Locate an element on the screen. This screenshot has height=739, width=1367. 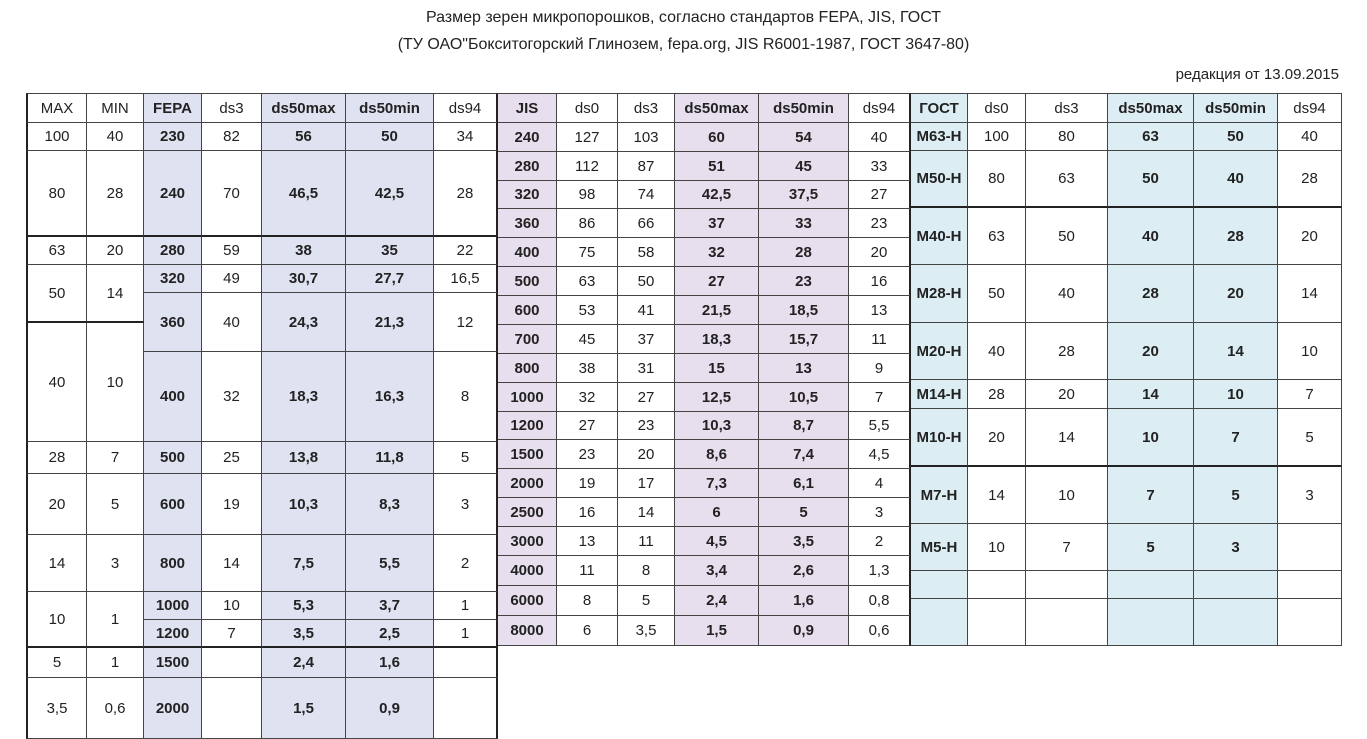
gost-ds3: 40 is located at coordinates (1067, 294).